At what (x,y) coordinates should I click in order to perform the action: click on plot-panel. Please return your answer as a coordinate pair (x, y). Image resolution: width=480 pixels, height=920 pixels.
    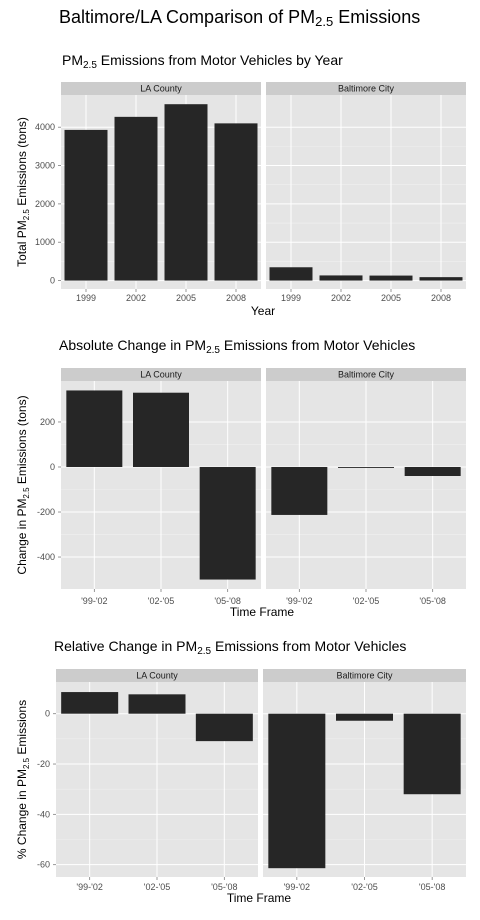
    Looking at the image, I should click on (366, 192).